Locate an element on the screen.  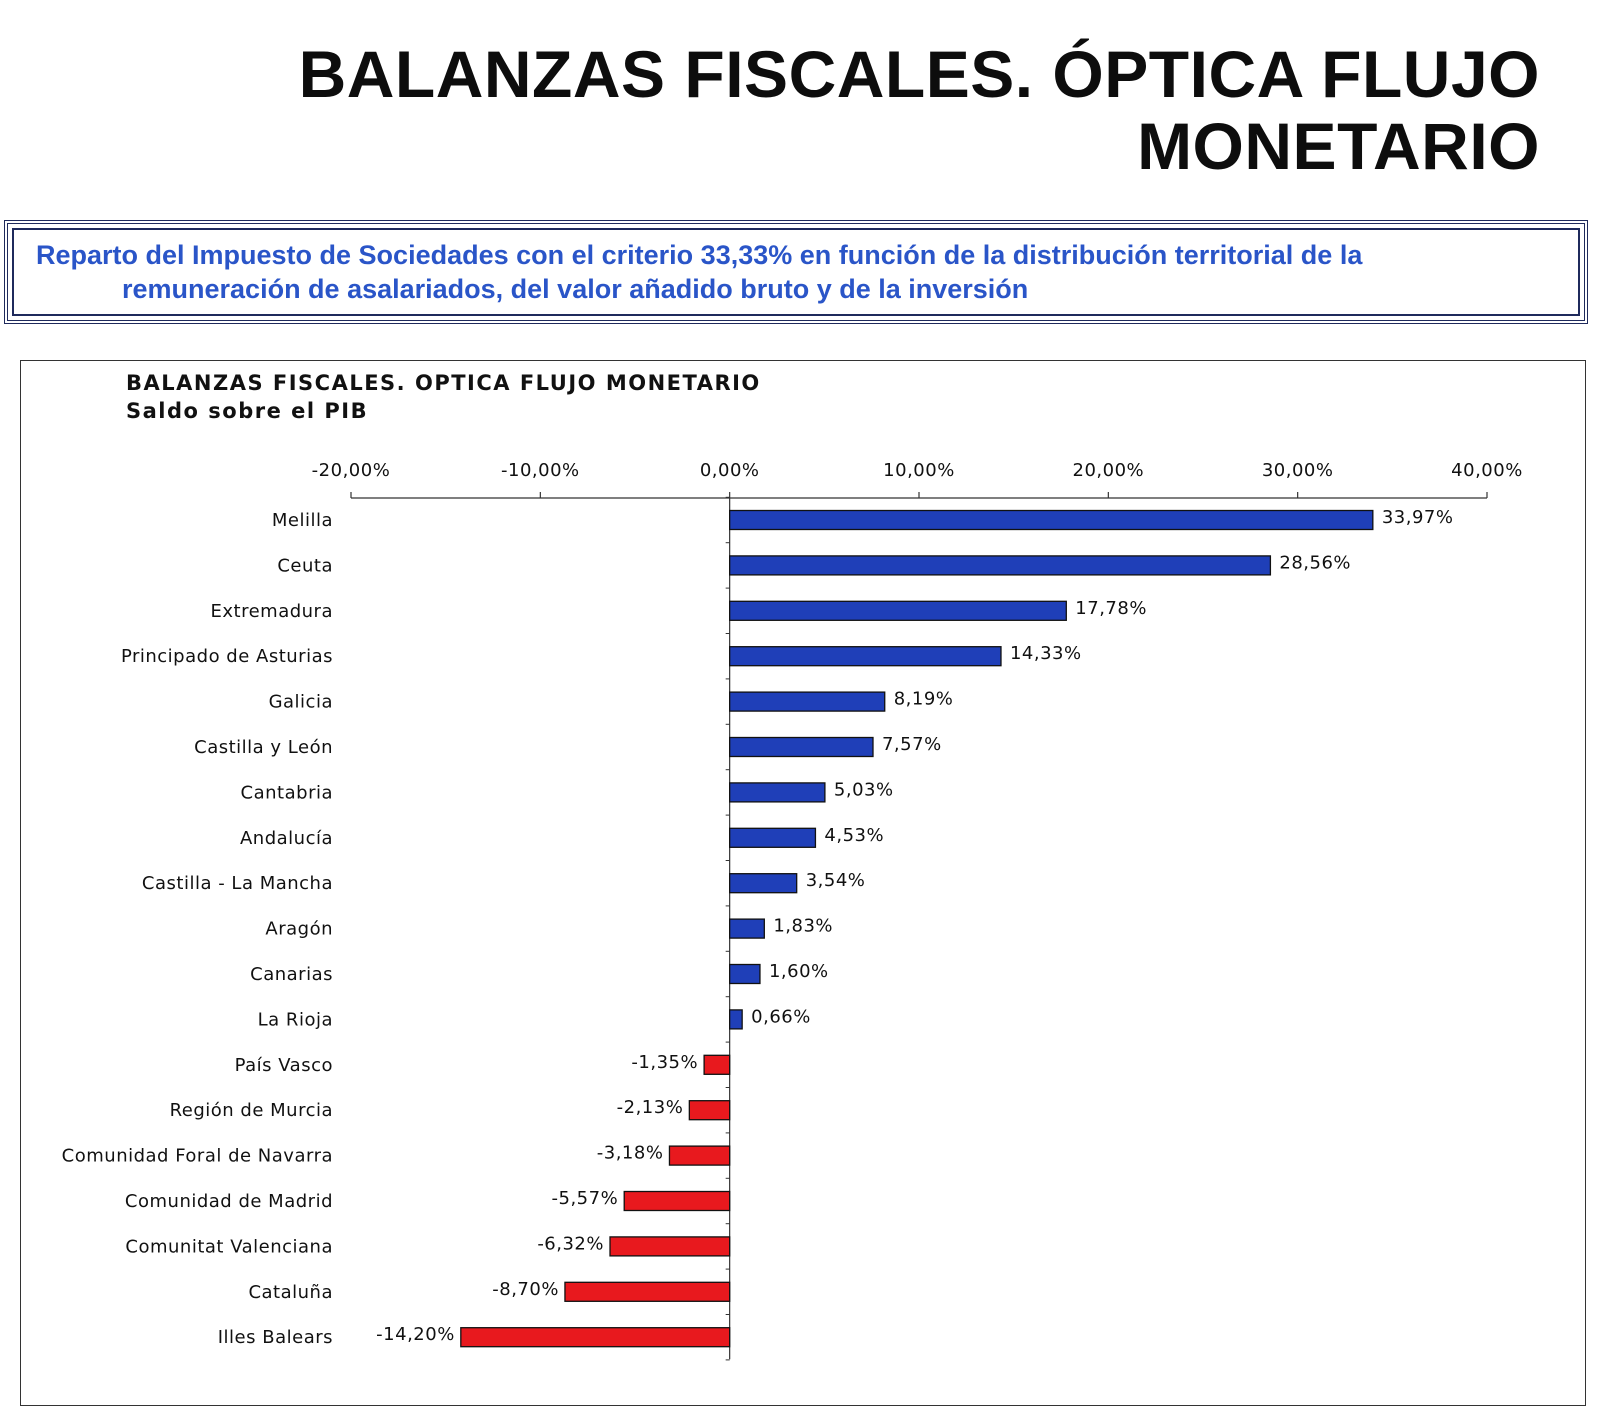
category-label: Castilla y León is located at coordinates (263, 747).